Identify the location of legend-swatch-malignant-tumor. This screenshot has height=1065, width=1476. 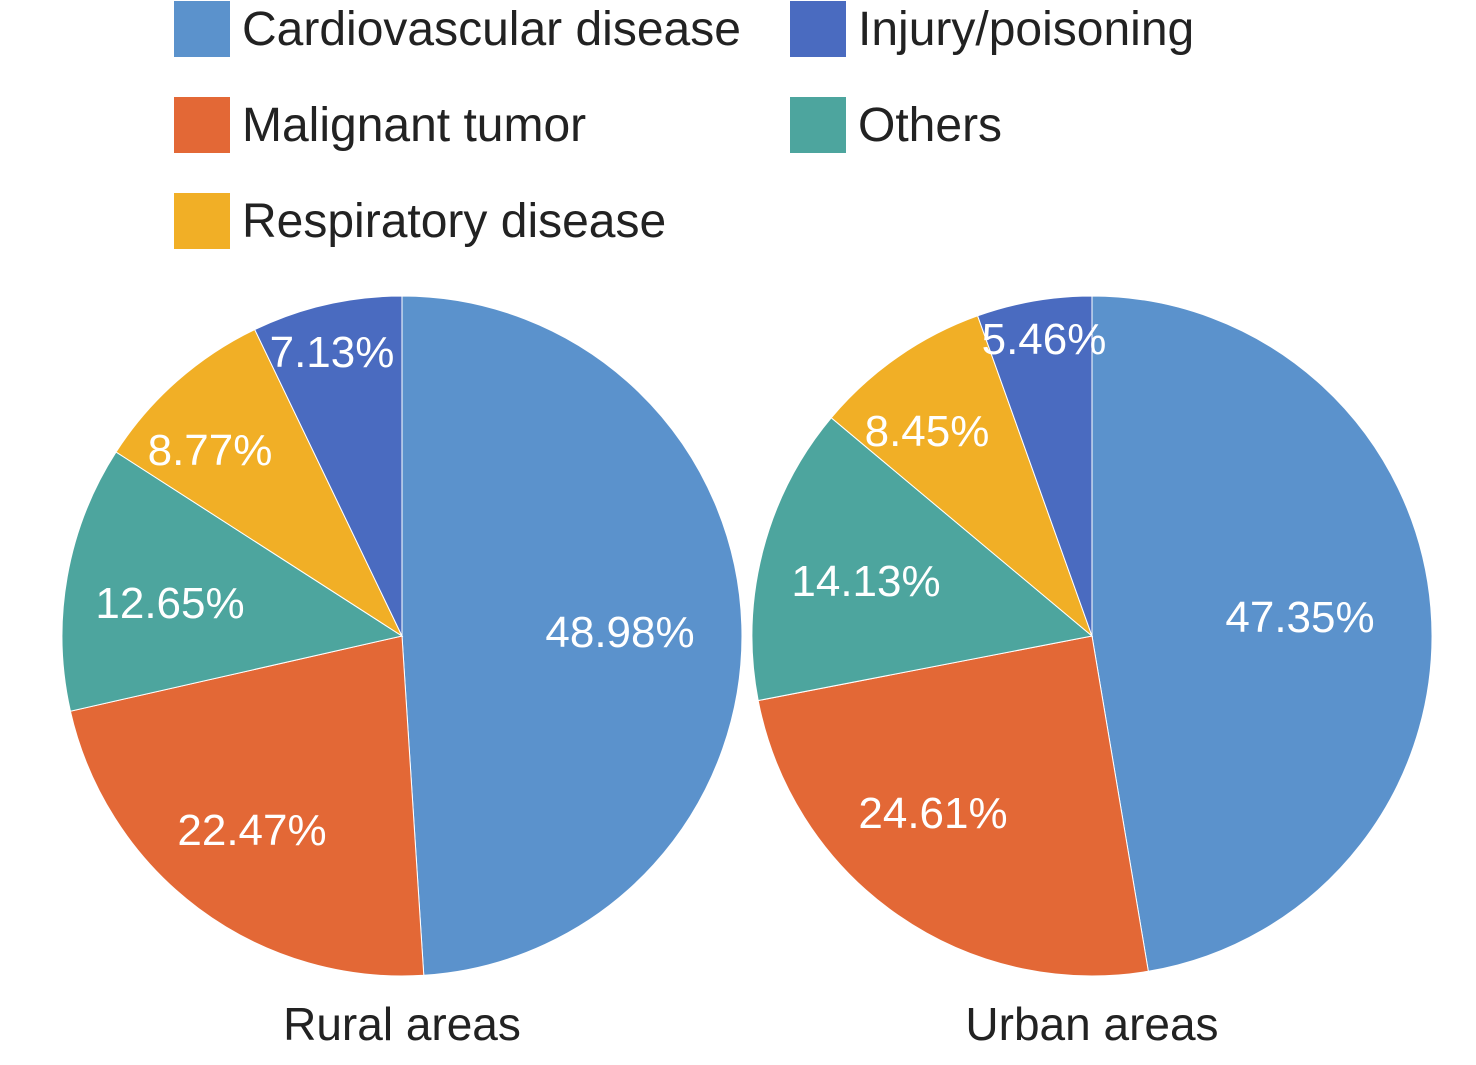
(202, 125).